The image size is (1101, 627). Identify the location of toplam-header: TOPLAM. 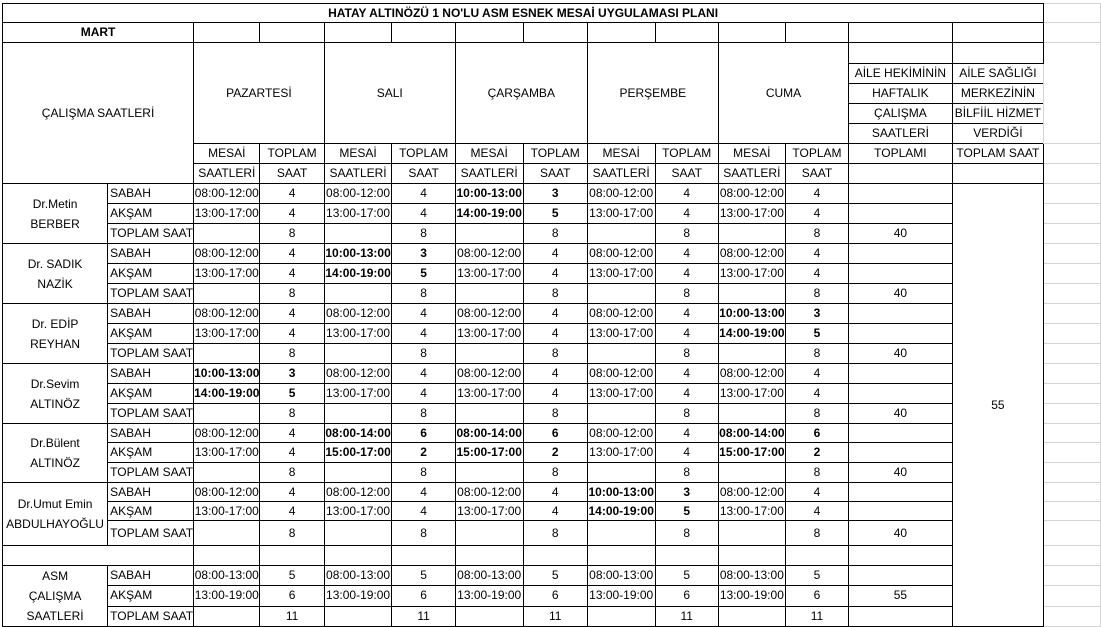
(292, 153).